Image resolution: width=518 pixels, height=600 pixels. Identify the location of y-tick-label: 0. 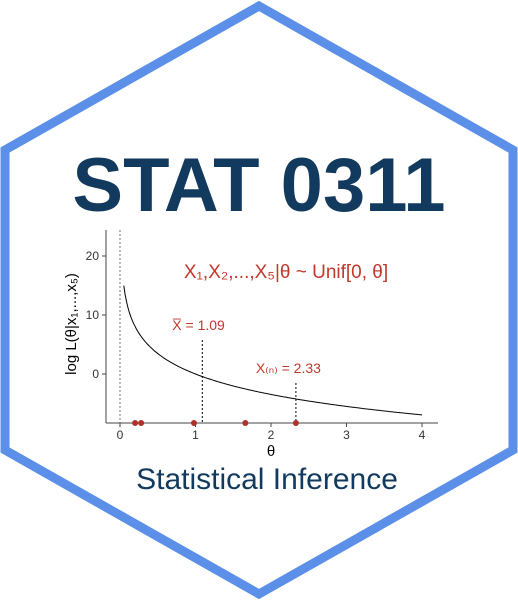
(95, 374).